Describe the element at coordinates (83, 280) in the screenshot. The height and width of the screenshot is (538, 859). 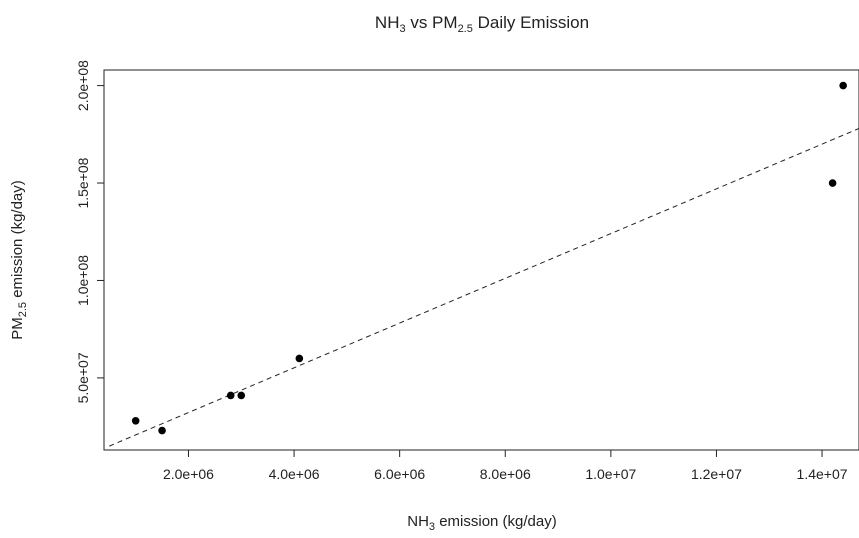
I see `y-tick-label: 1.0e+08` at that location.